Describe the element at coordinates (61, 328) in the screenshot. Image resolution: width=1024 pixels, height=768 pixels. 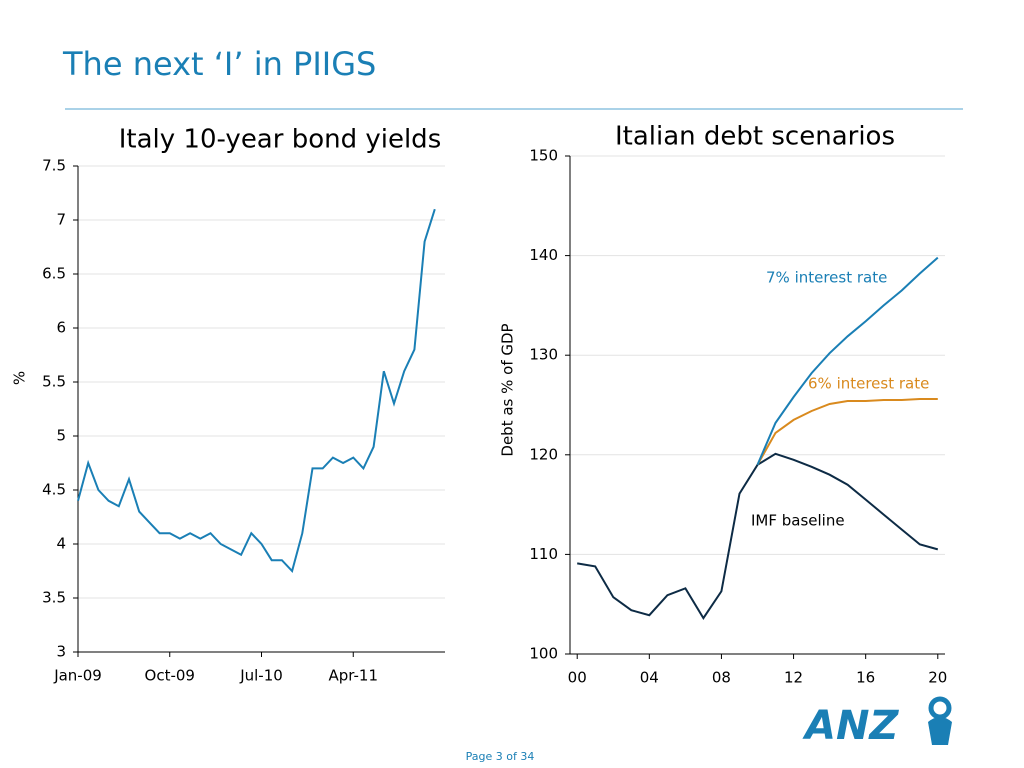
I see `y-tick-label: 6` at that location.